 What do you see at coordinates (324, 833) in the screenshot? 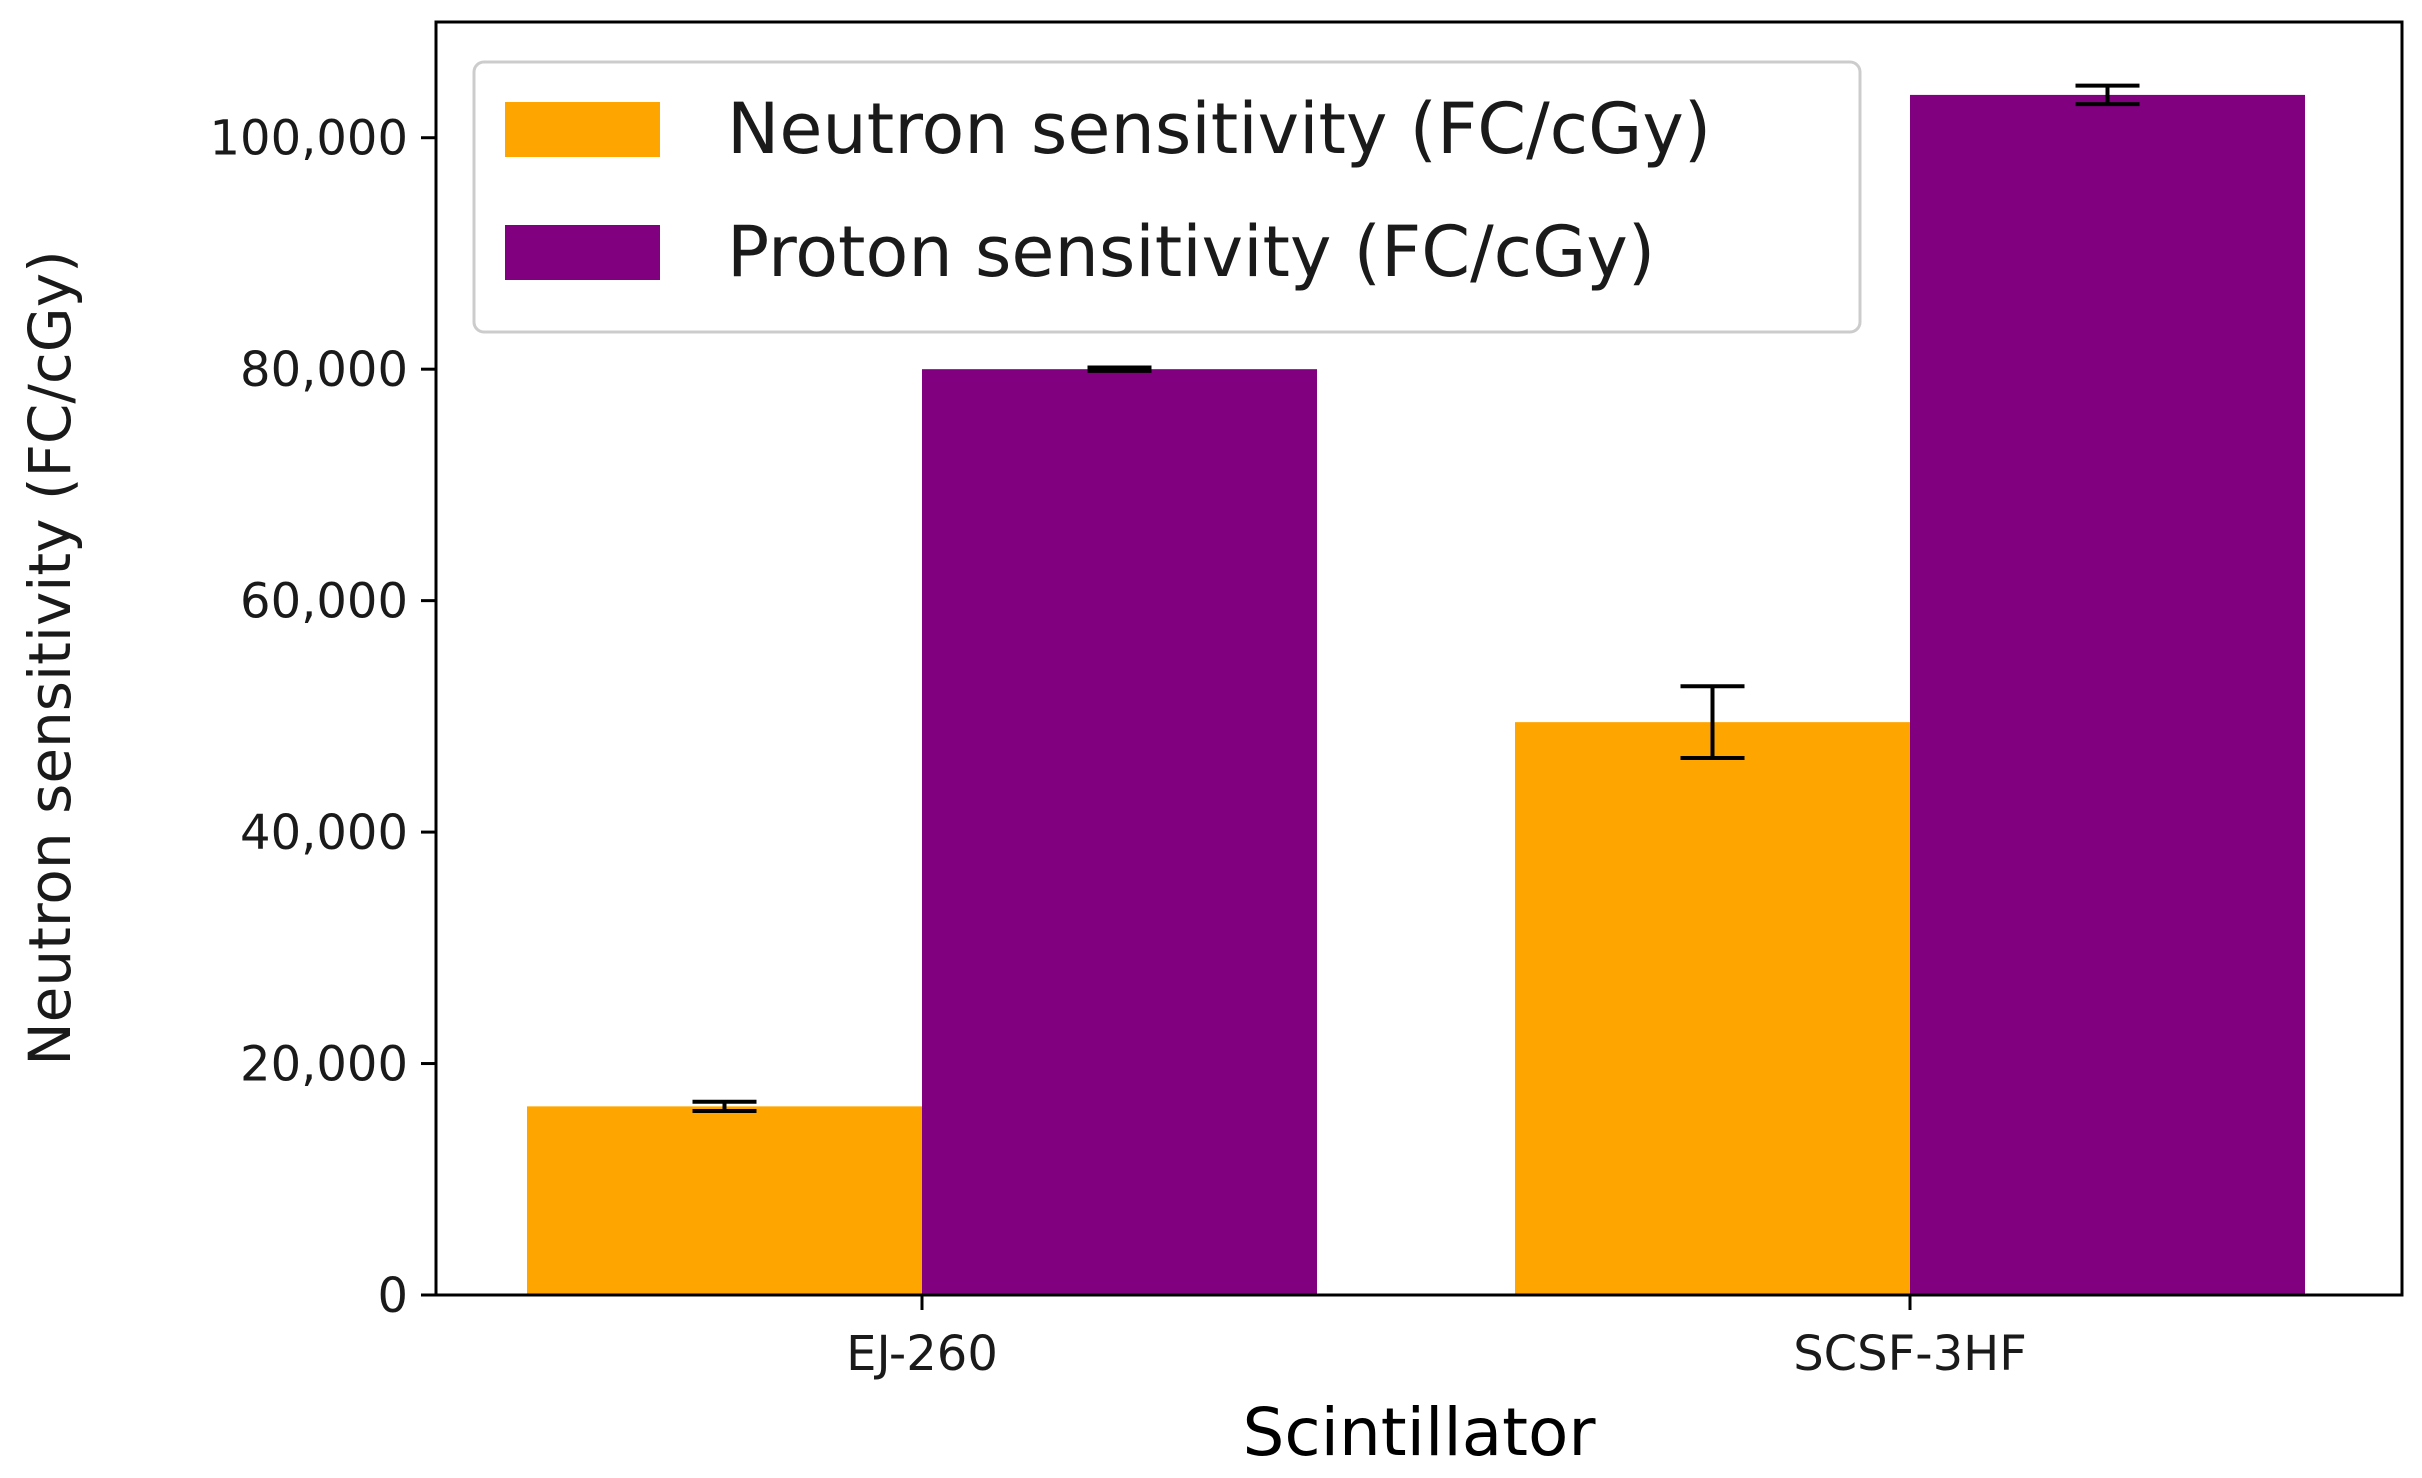
I see `y-tick-label: 40,000` at bounding box center [324, 833].